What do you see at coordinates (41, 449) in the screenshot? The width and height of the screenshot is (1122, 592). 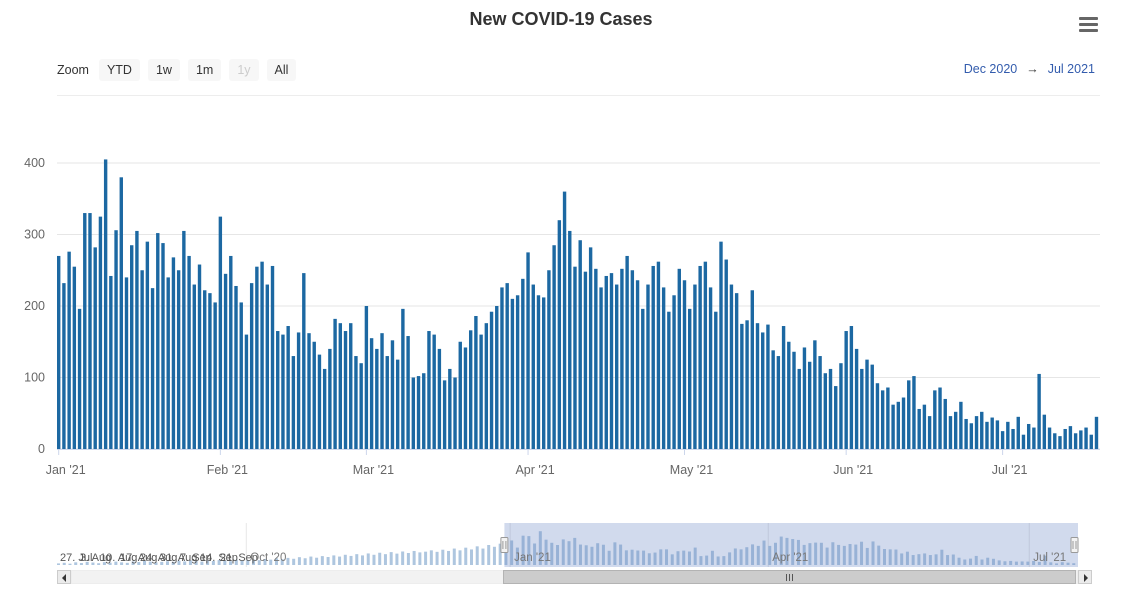 I see `y-axis-label: 0` at bounding box center [41, 449].